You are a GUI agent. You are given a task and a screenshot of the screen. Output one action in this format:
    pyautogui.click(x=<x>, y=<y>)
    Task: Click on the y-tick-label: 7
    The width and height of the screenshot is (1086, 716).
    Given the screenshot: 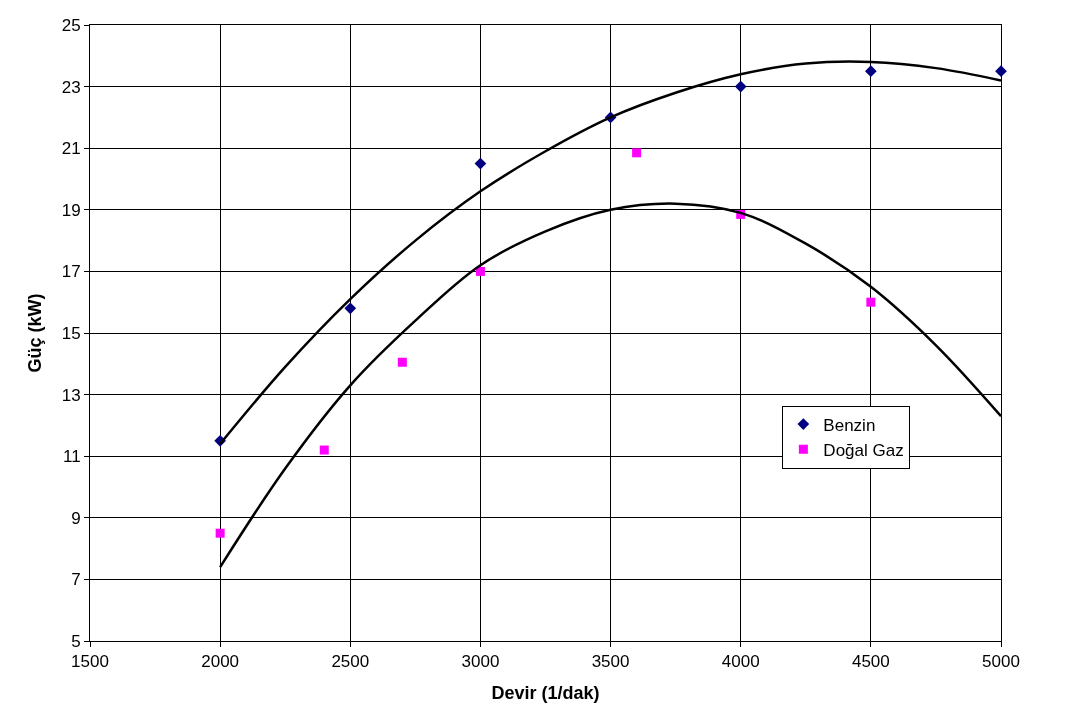 What is the action you would take?
    pyautogui.click(x=76, y=580)
    